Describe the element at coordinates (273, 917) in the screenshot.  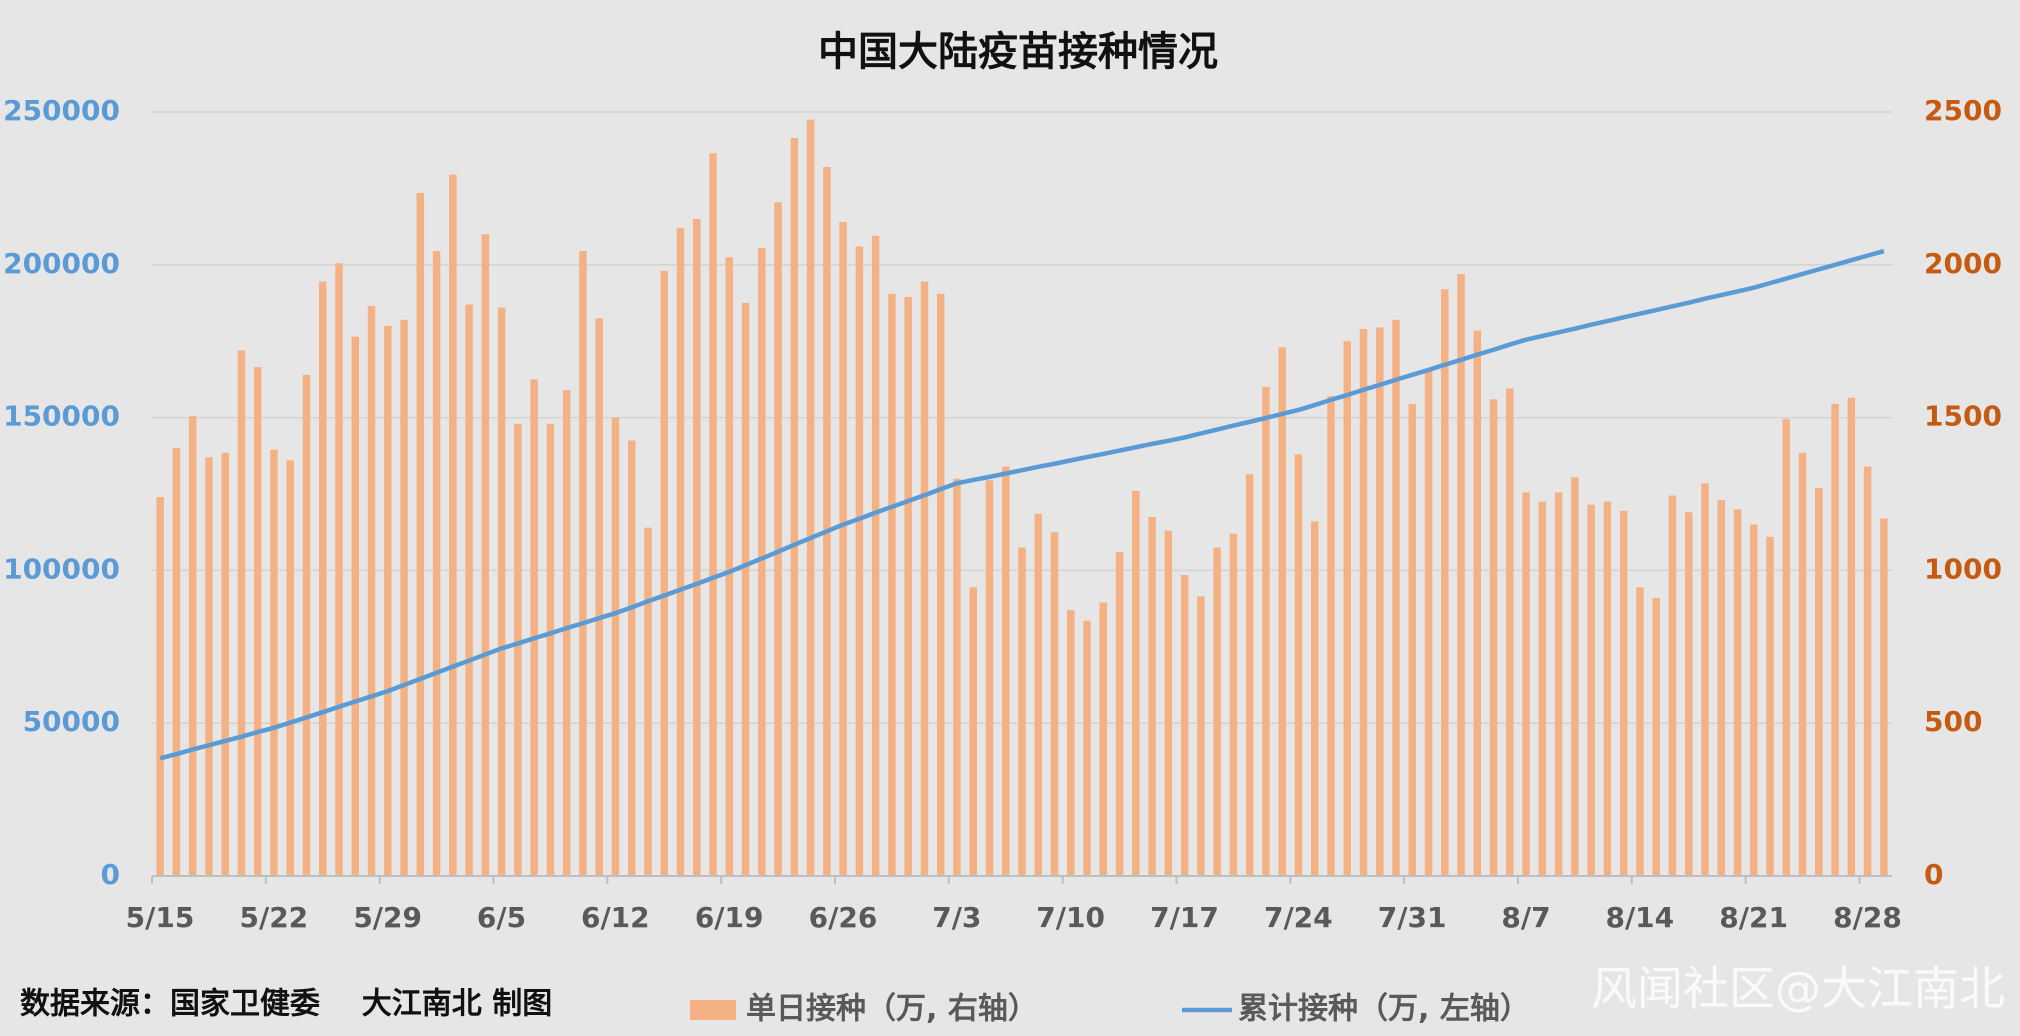
I see `x-tick-label: 5/22` at that location.